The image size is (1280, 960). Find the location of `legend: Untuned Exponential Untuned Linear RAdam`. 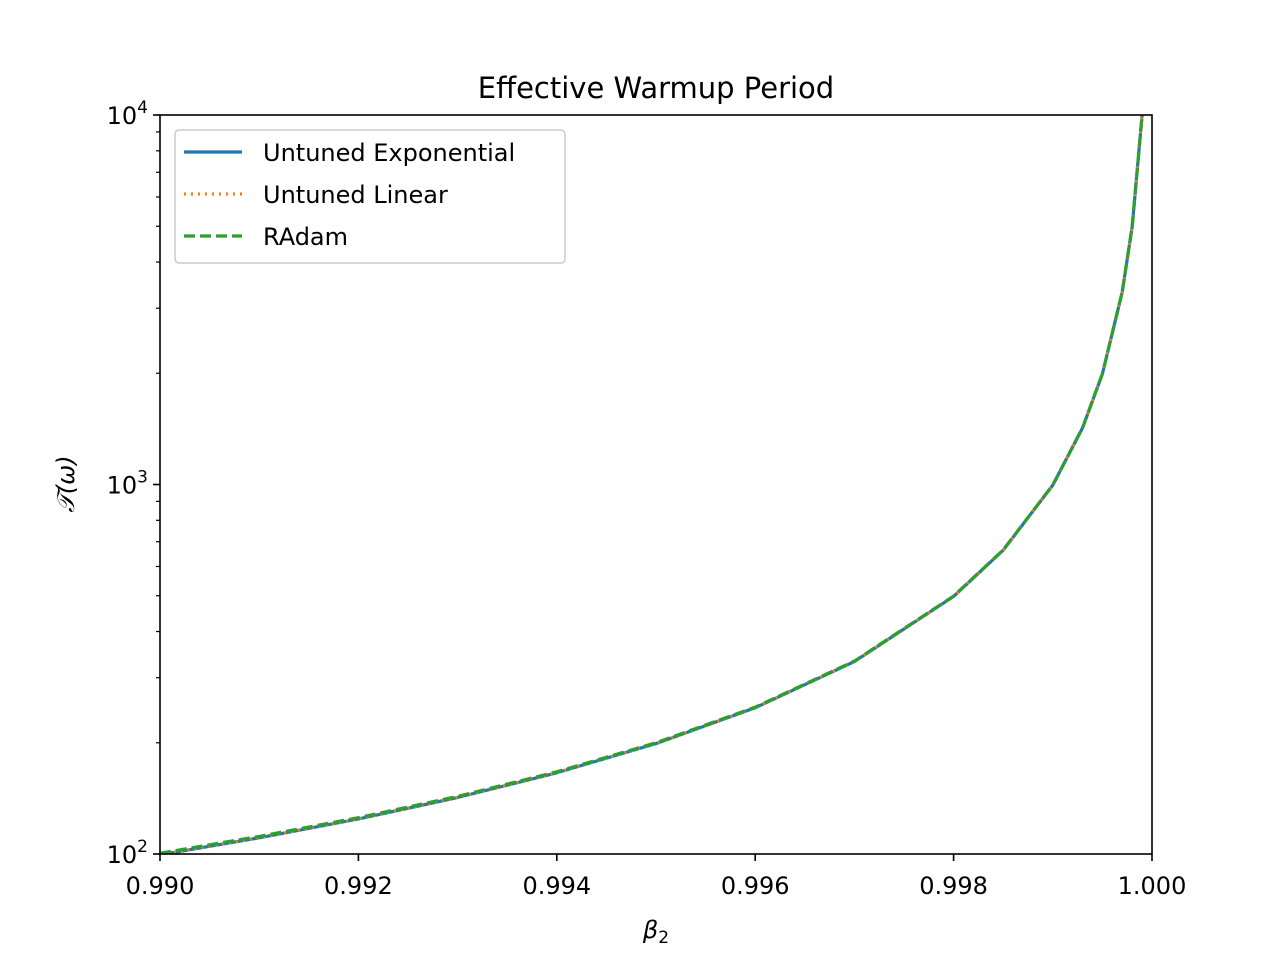

legend: Untuned Exponential Untuned Linear RAdam is located at coordinates (370, 196).